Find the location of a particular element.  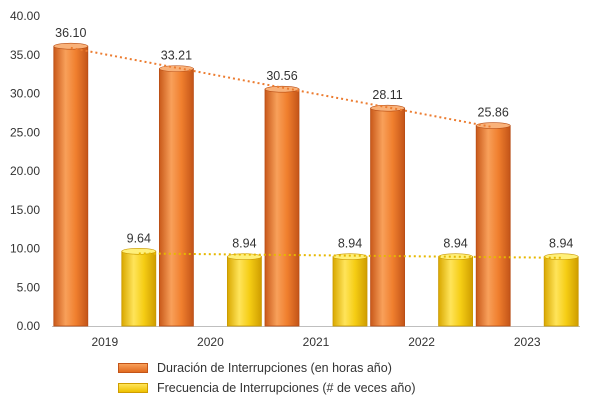

data-label: 33.21 is located at coordinates (176, 56).